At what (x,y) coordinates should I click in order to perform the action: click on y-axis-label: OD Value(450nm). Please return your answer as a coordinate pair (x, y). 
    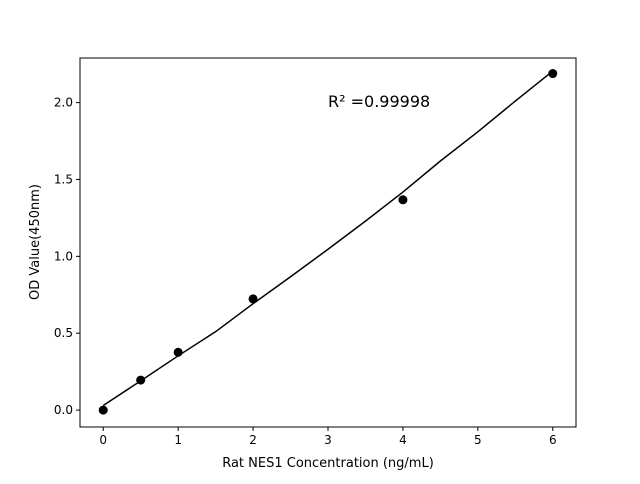
    Looking at the image, I should click on (35, 242).